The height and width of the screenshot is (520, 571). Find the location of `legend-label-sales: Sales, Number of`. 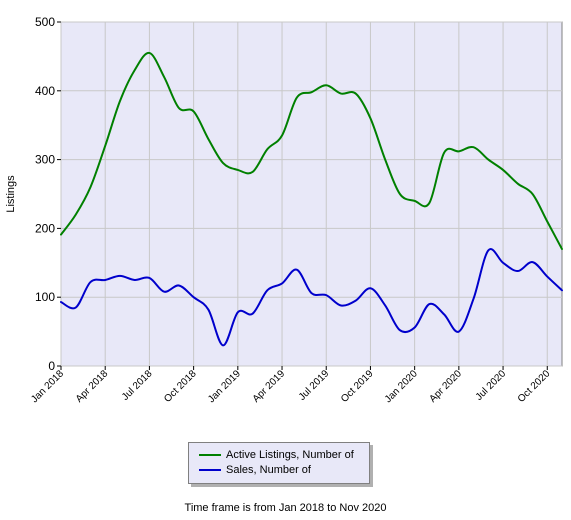

legend-label-sales: Sales, Number of is located at coordinates (268, 470).